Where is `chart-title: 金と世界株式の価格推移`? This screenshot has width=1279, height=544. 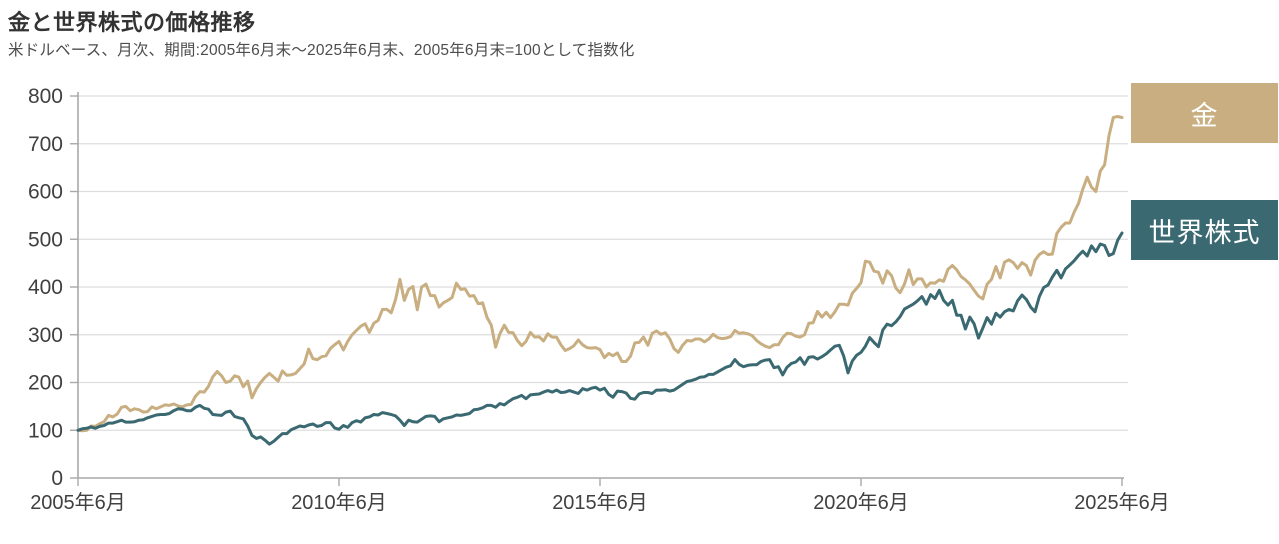 chart-title: 金と世界株式の価格推移 is located at coordinates (132, 22).